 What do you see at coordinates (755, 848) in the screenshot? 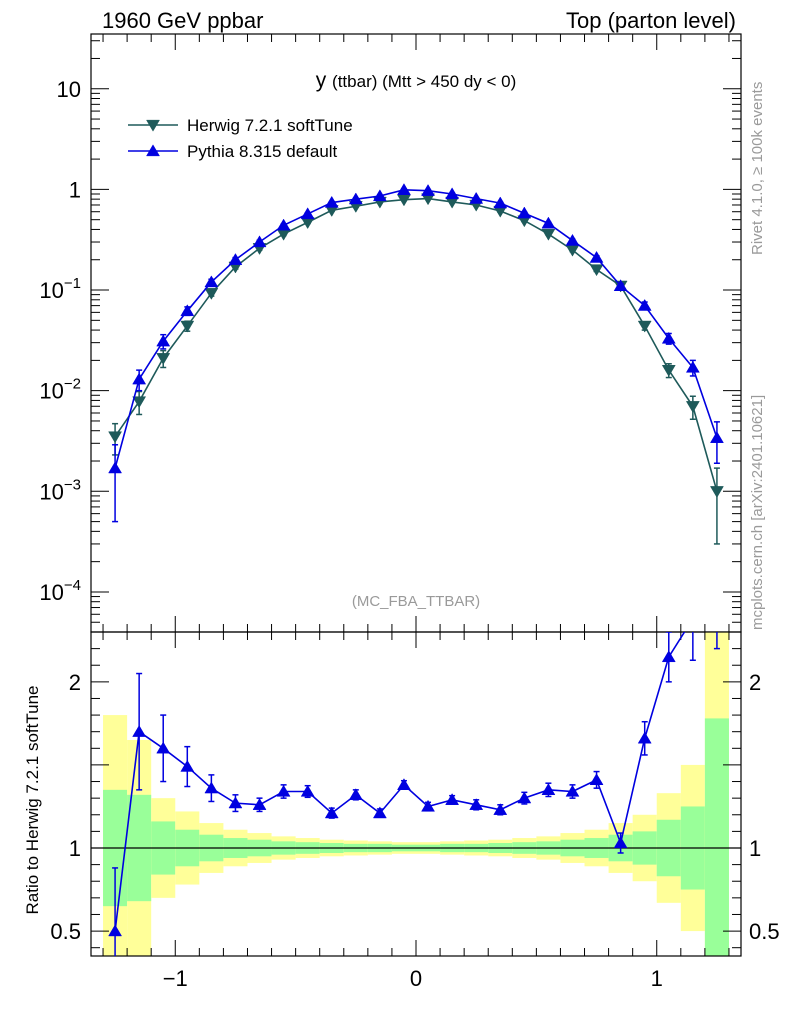
I see `ratio-y-tick-label-right: 1` at bounding box center [755, 848].